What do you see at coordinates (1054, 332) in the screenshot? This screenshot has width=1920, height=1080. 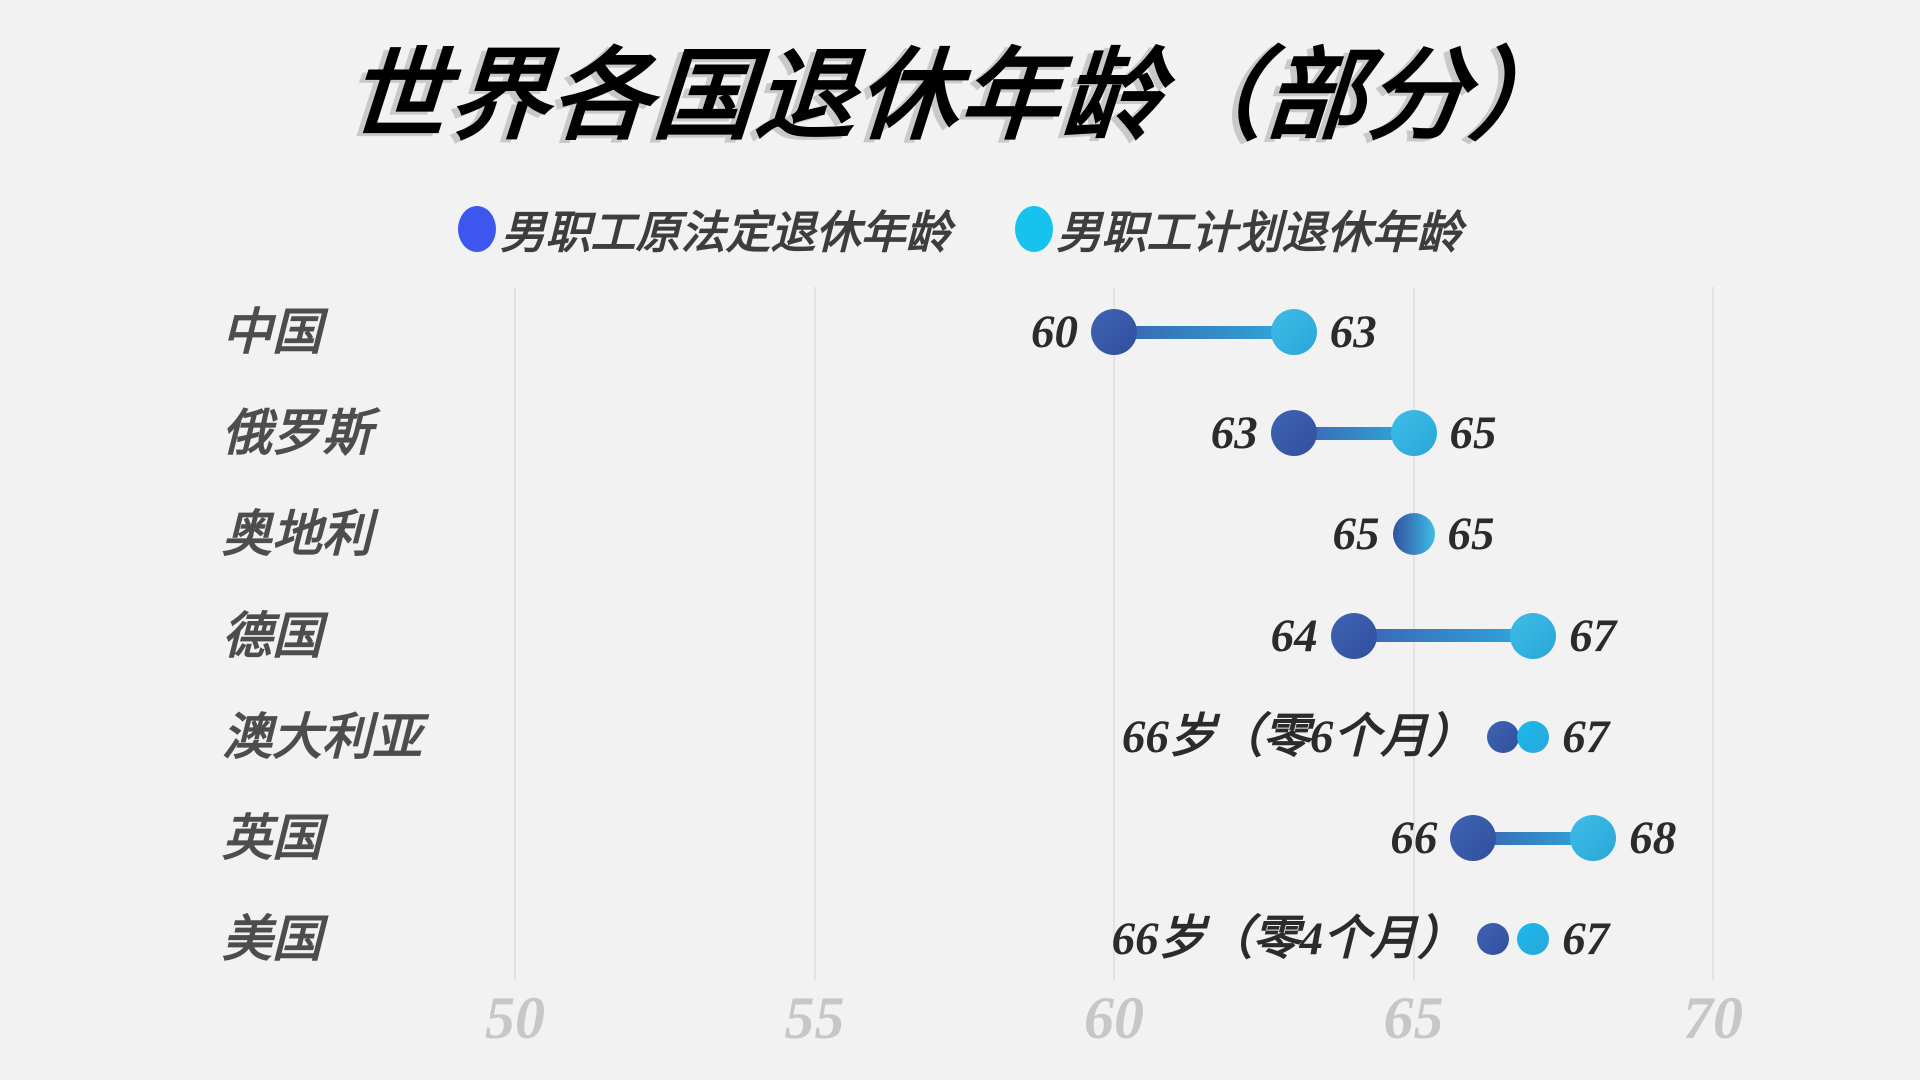 I see `value-label-original: 60` at bounding box center [1054, 332].